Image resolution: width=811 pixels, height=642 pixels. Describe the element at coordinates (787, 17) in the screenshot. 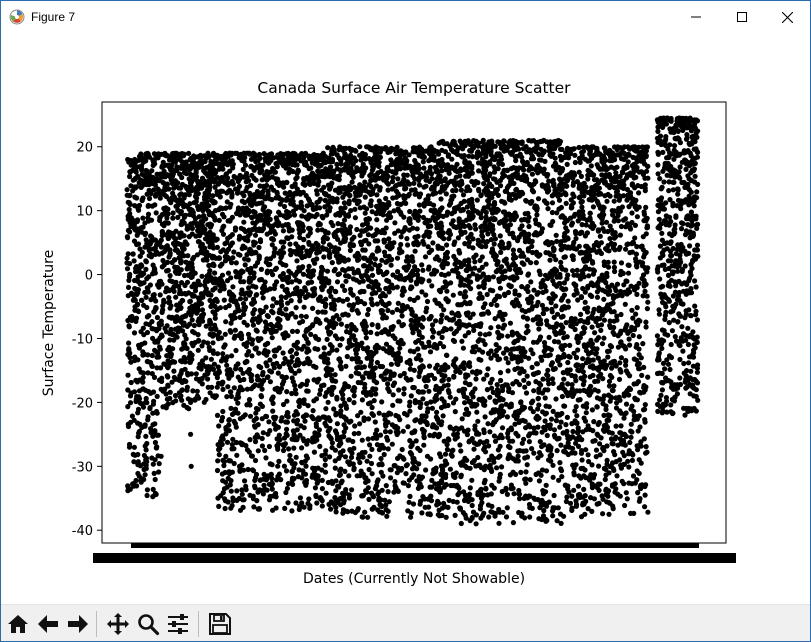

I see `close-button` at that location.